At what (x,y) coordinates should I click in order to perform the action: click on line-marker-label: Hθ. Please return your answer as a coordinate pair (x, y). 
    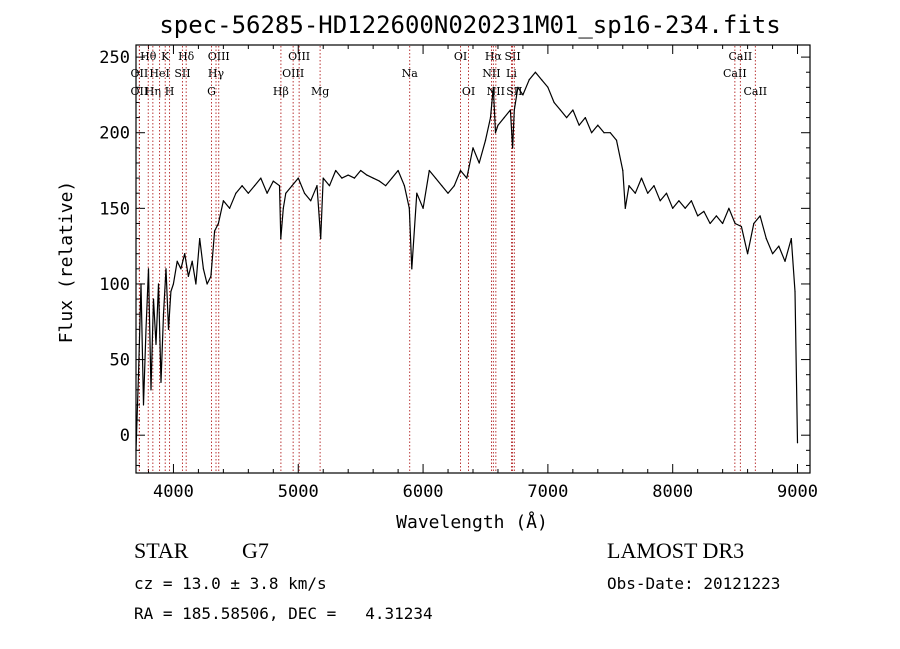
    Looking at the image, I should click on (148, 56).